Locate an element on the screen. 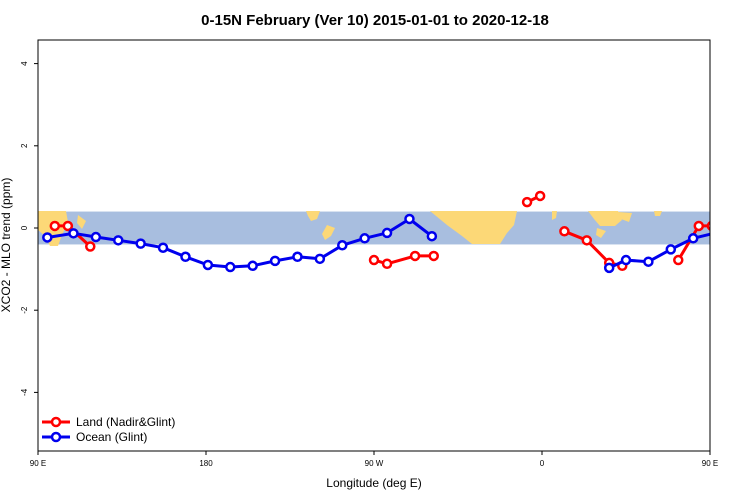 The width and height of the screenshot is (750, 500). y-tick-label-4: 4 is located at coordinates (24, 63).